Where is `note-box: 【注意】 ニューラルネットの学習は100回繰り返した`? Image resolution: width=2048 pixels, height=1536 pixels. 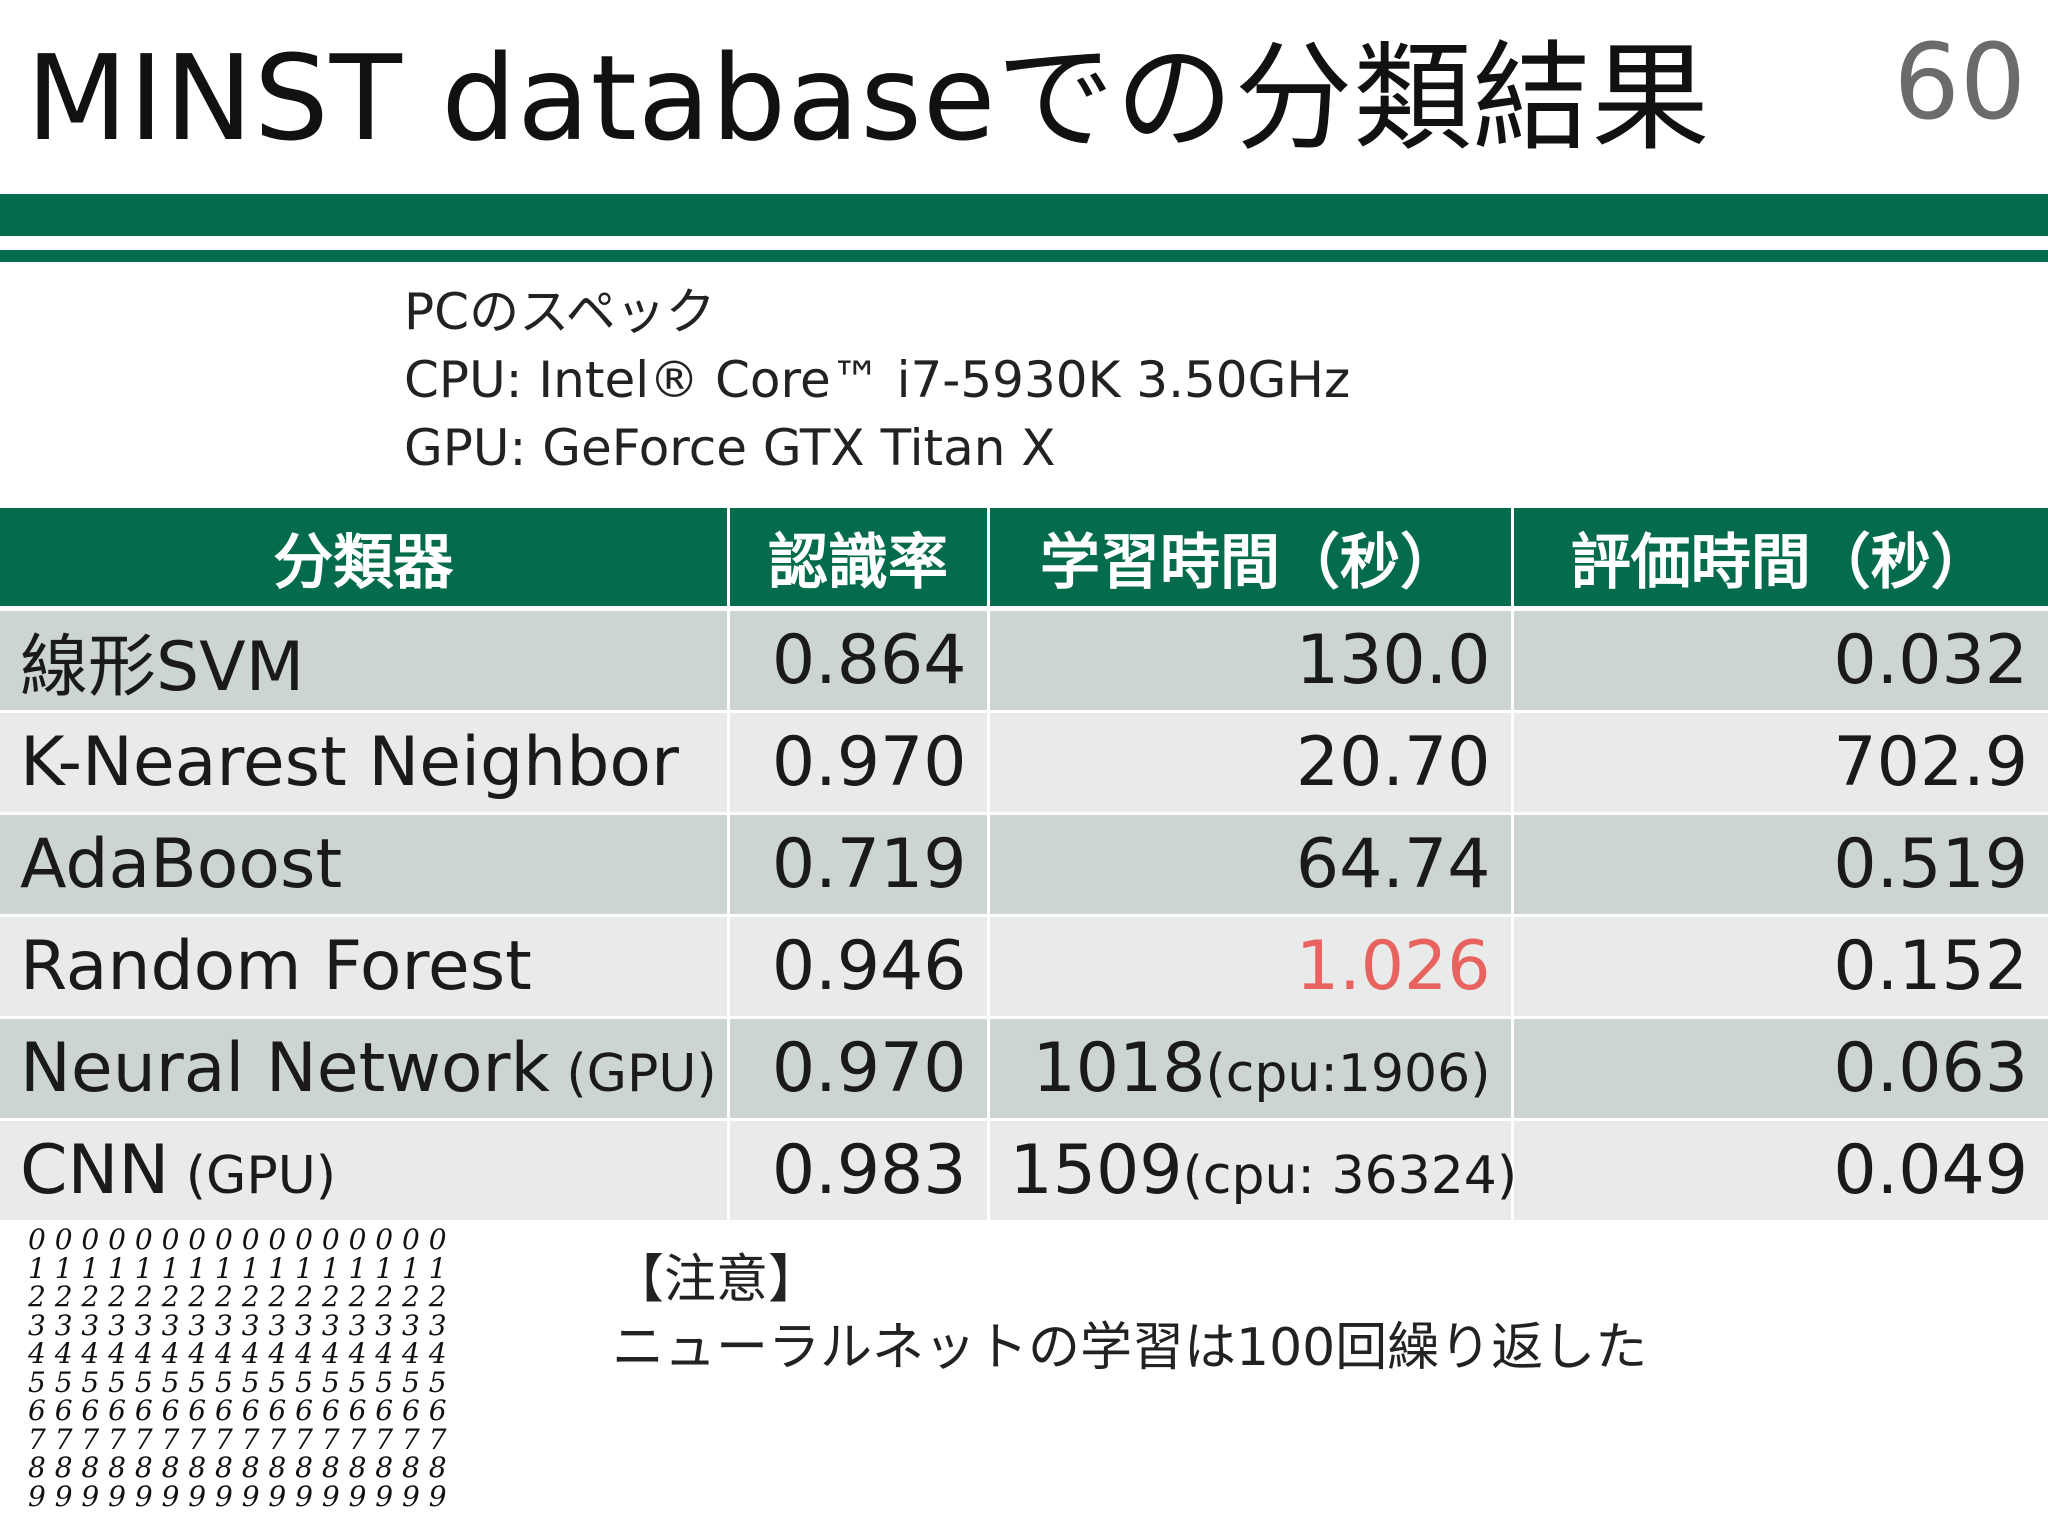
note-box: 【注意】 ニューラルネットの学習は100回繰り返した is located at coordinates (1129, 1314).